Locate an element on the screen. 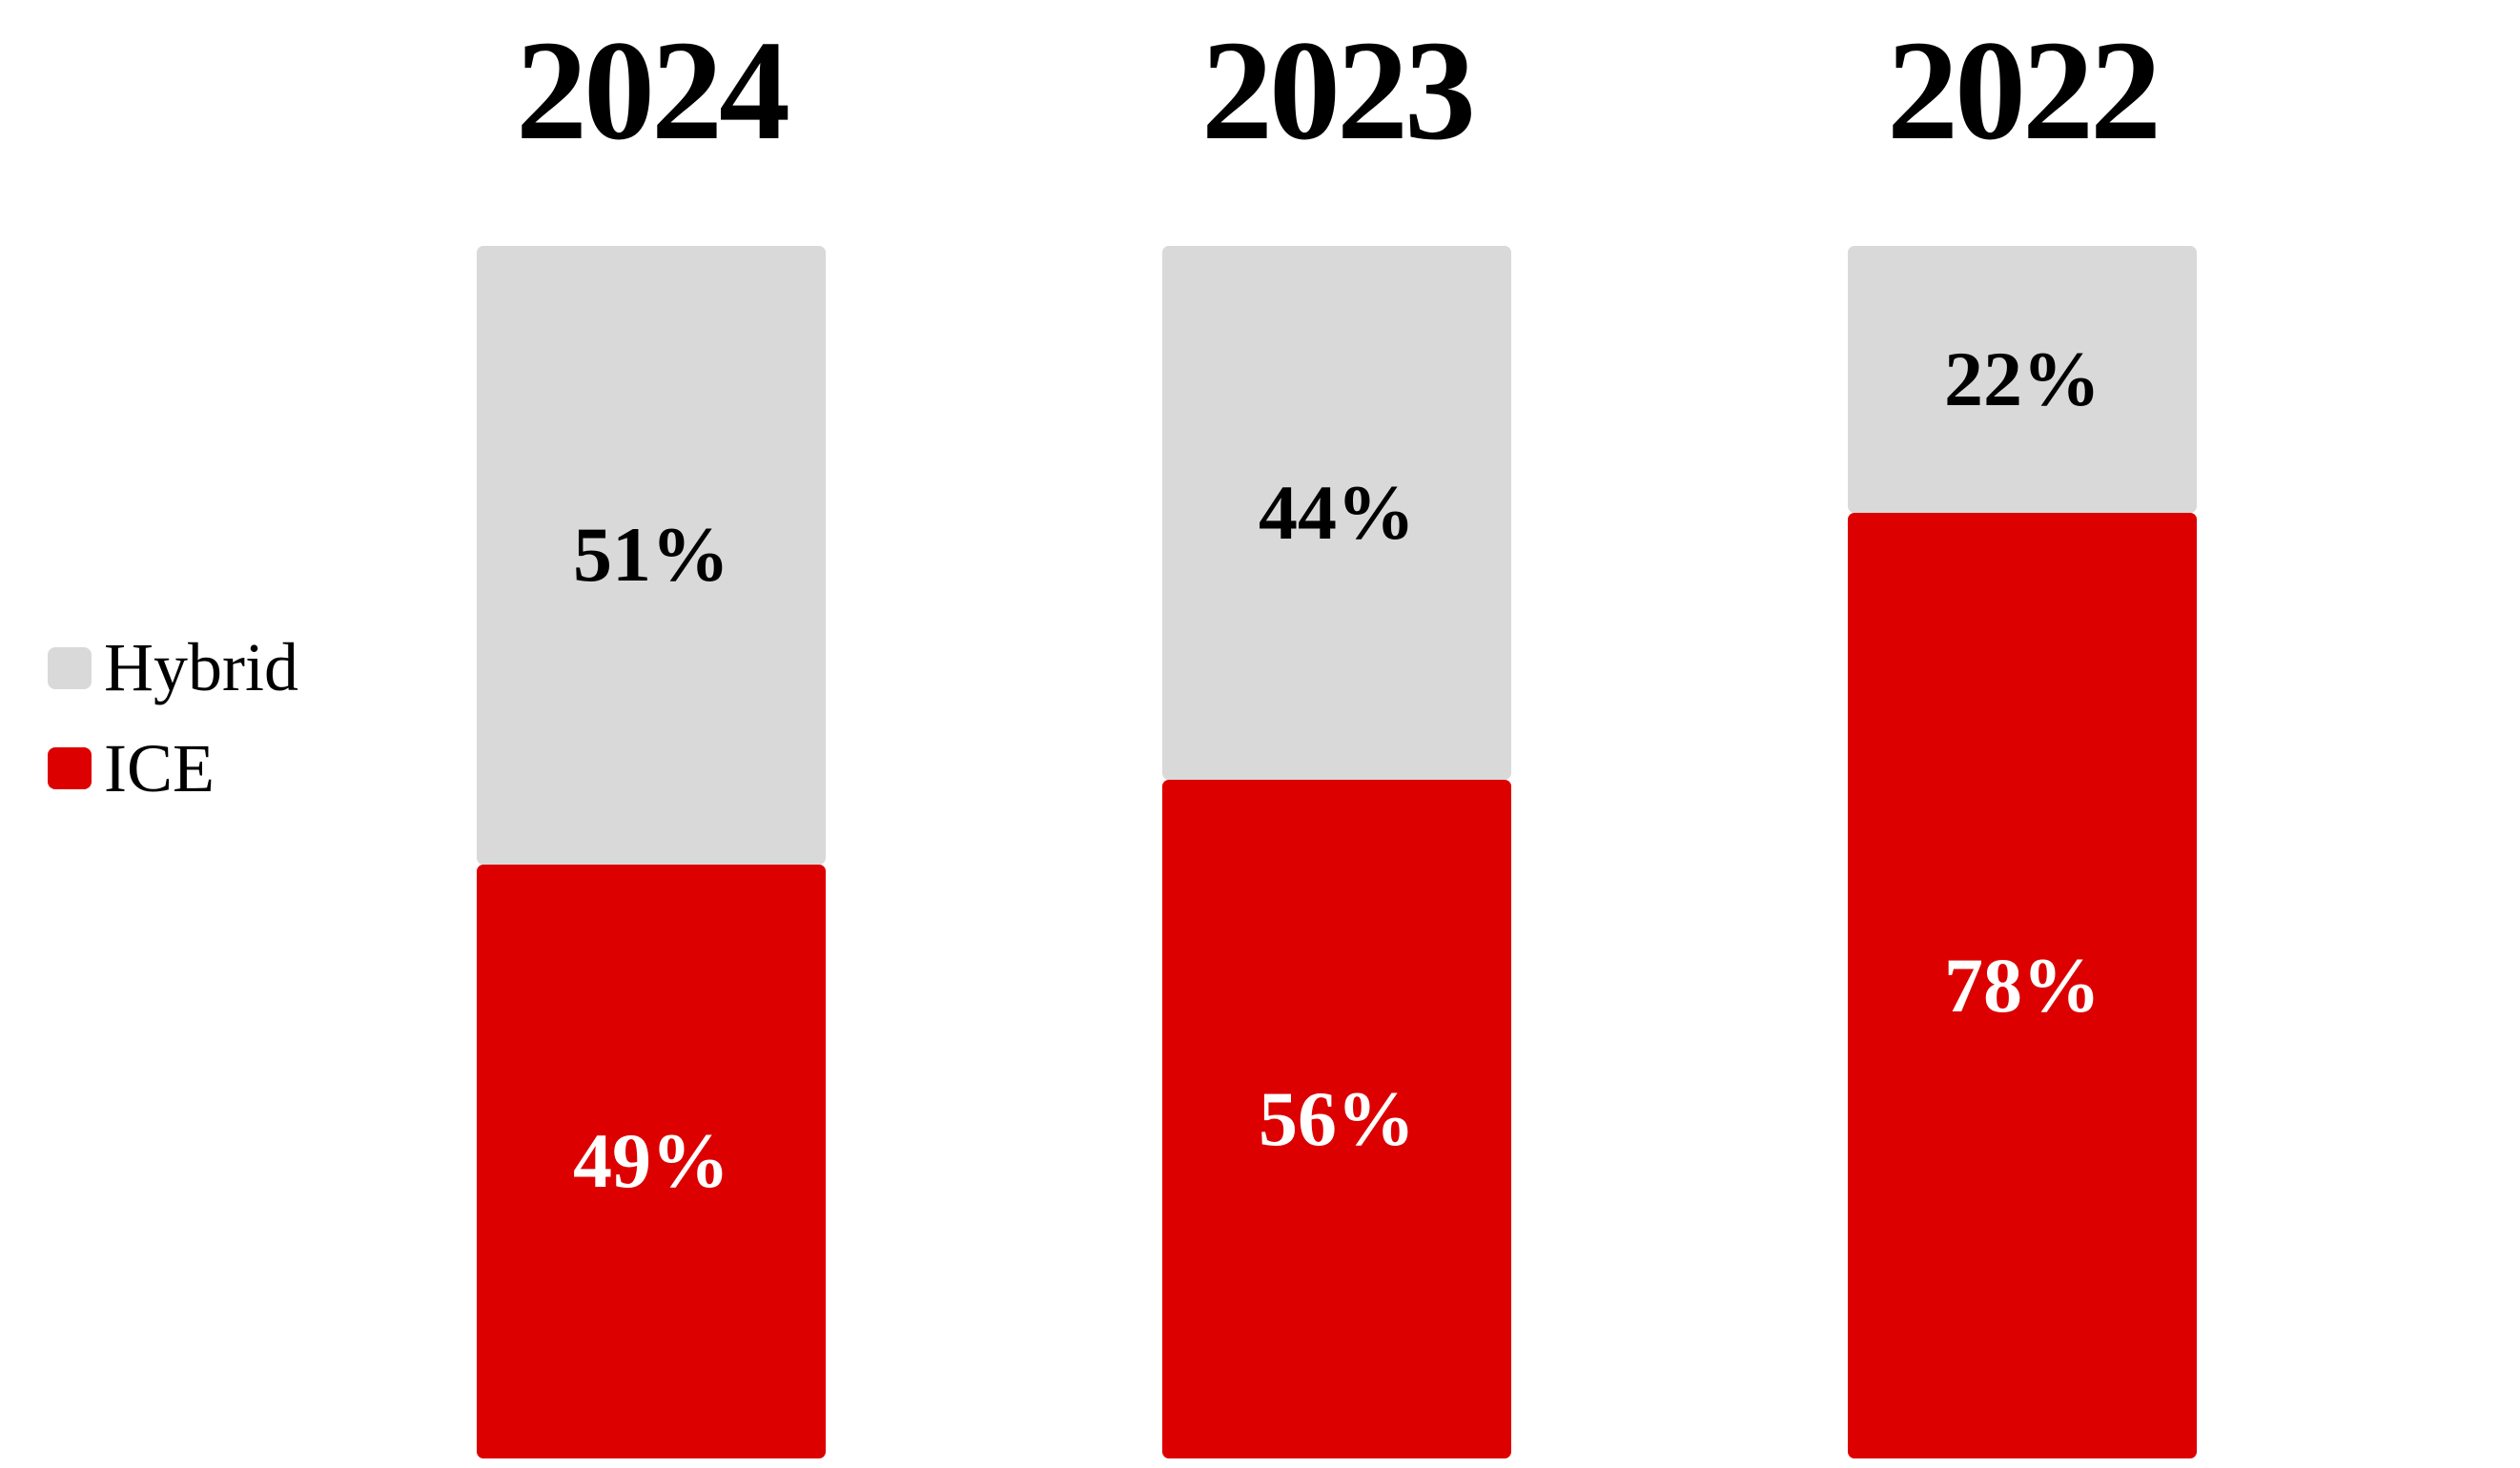 The height and width of the screenshot is (1468, 2520). category-title-2023: 2023 is located at coordinates (1339, 90).